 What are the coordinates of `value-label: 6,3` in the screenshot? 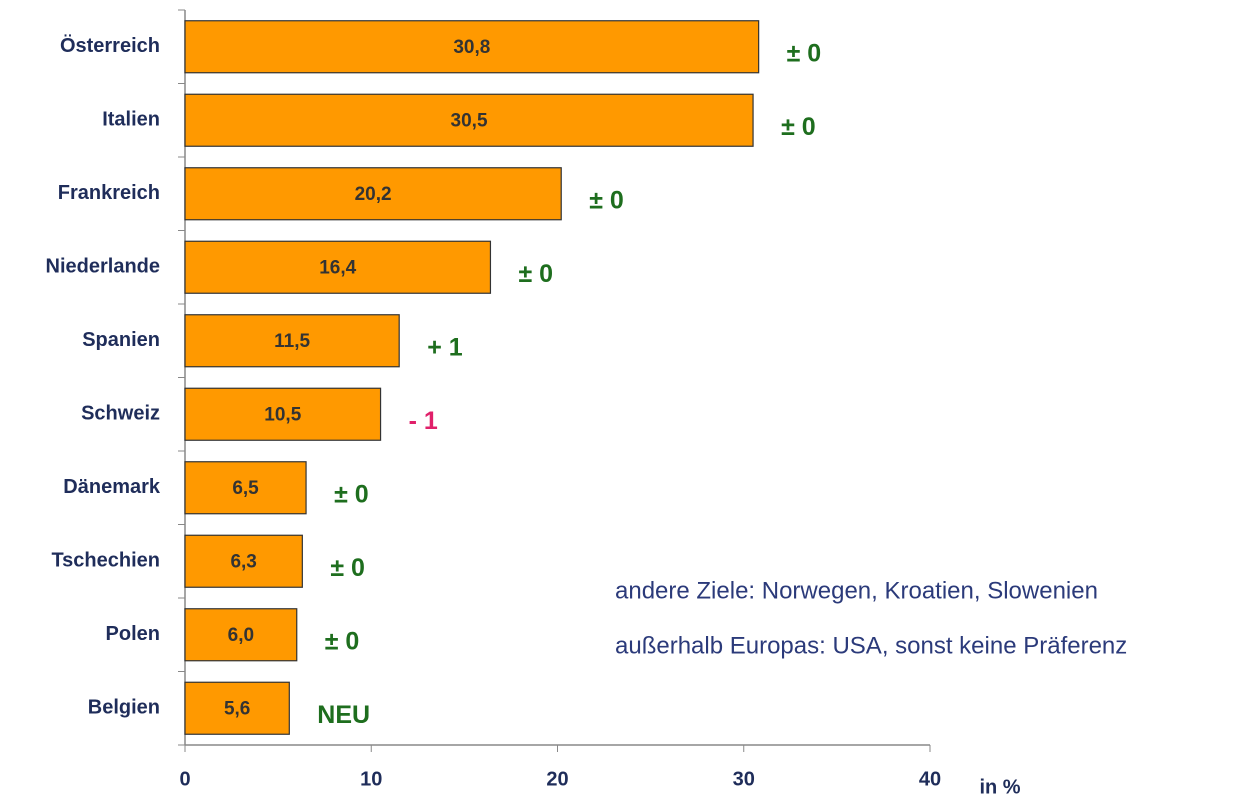 It's located at (243, 561).